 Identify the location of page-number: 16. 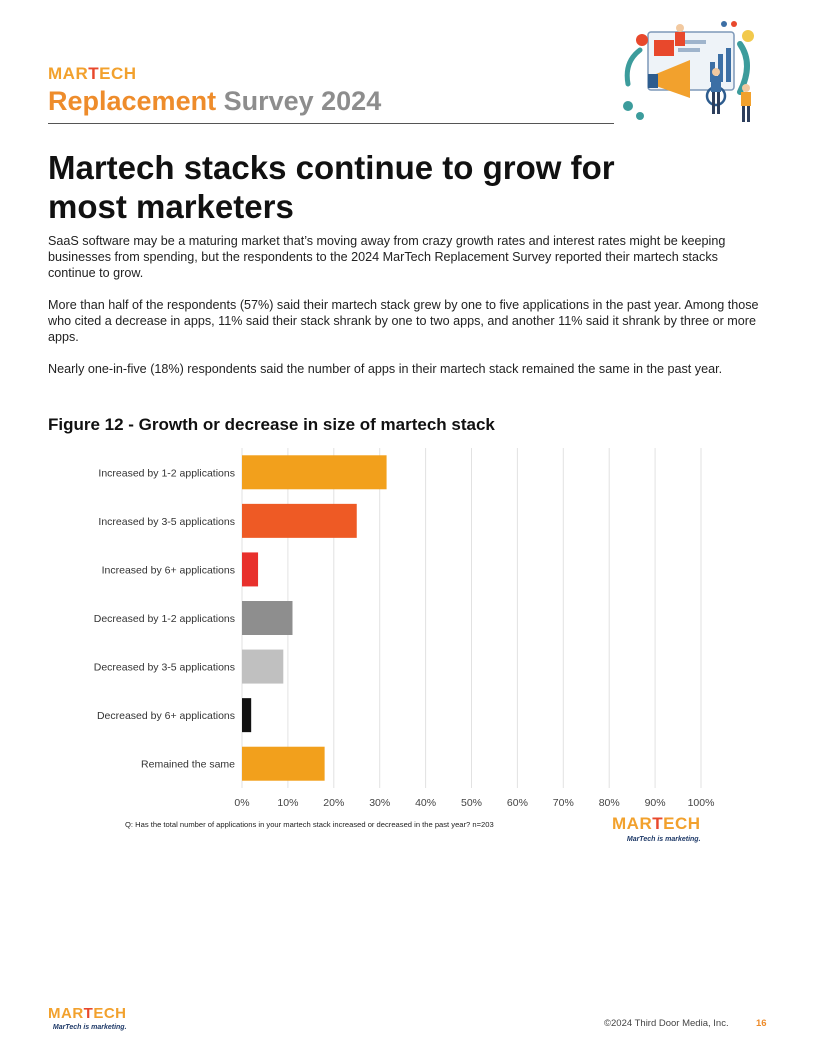
(761, 1023).